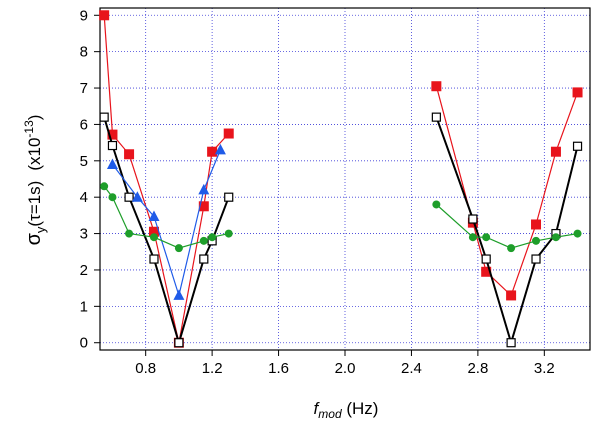  I want to click on y-axis-title: σy(τ=1s) (x10-13), so click(35, 180).